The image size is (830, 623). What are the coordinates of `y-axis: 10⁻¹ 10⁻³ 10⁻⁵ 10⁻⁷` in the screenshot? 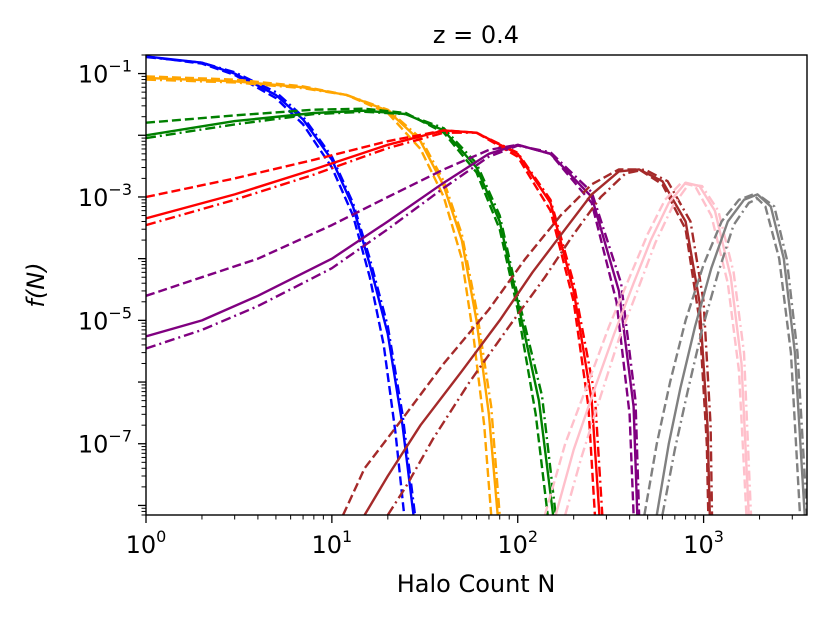 It's located at (112, 285).